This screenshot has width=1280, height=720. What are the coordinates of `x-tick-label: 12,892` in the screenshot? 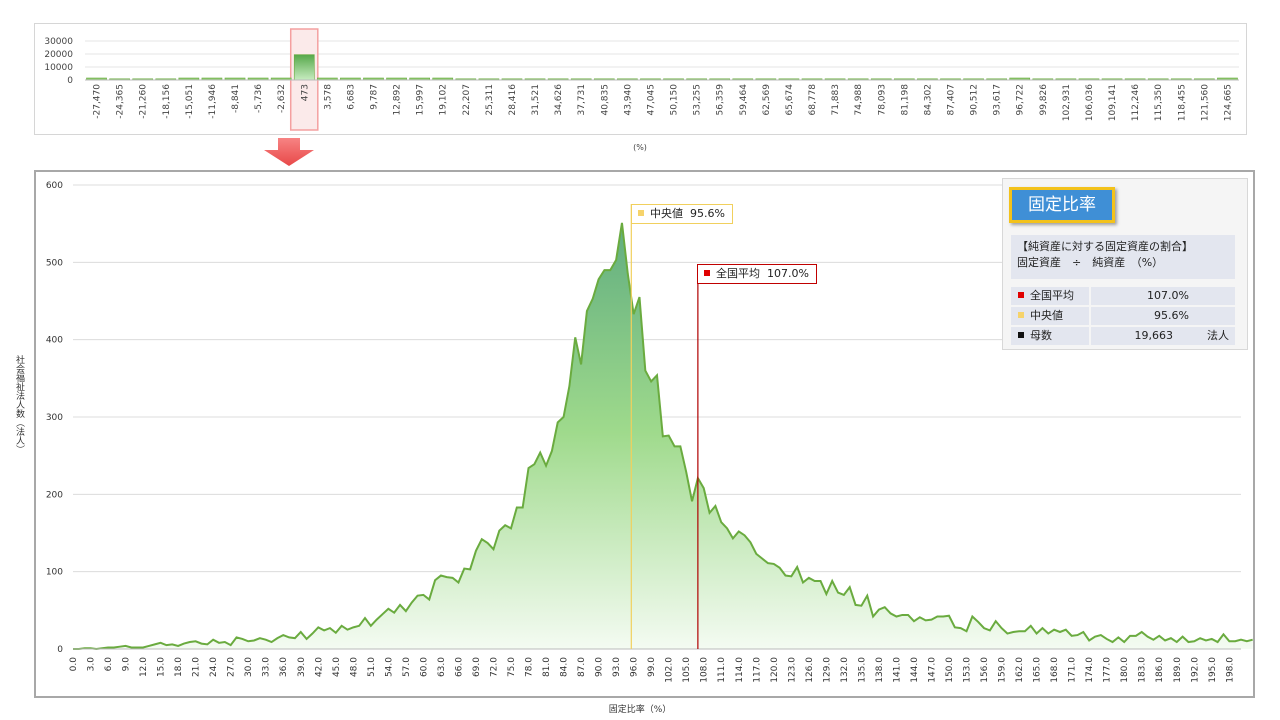 It's located at (398, 100).